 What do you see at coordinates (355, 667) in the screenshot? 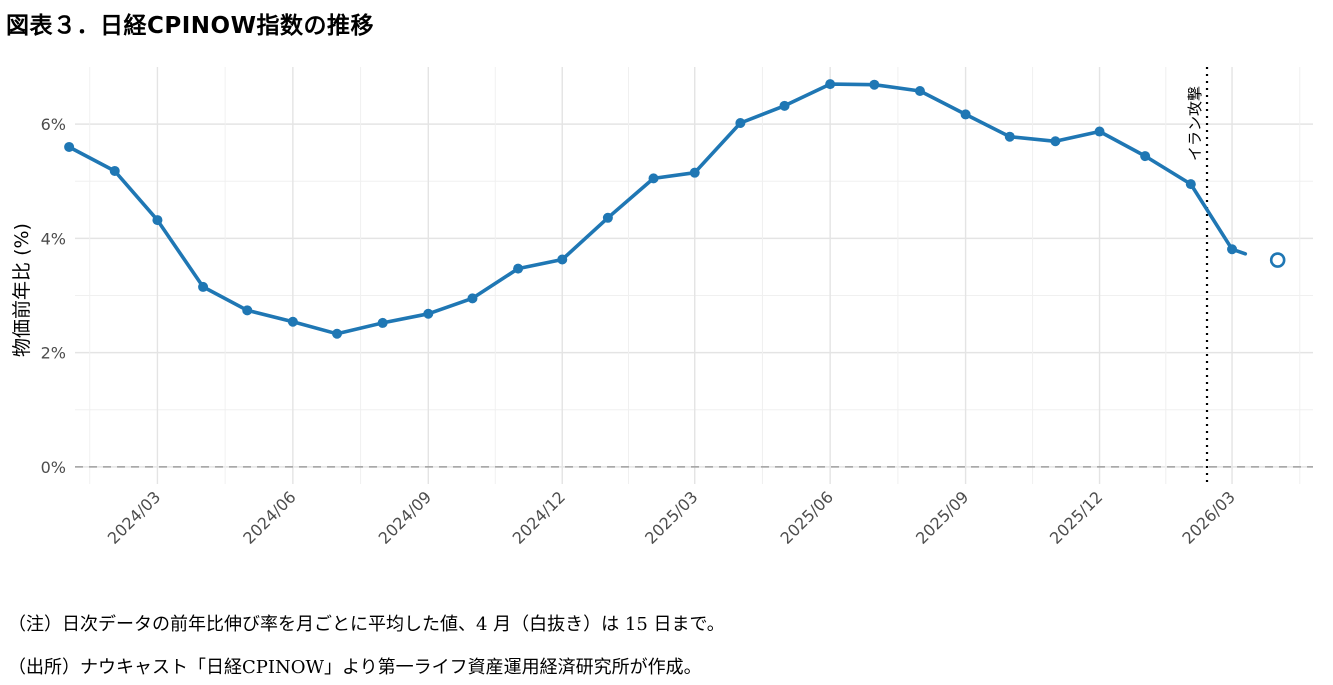
I see `source-text: （出所）ナウキャスト「日経CPINOW」より第一ライフ資産運用経済研究所が作成。` at bounding box center [355, 667].